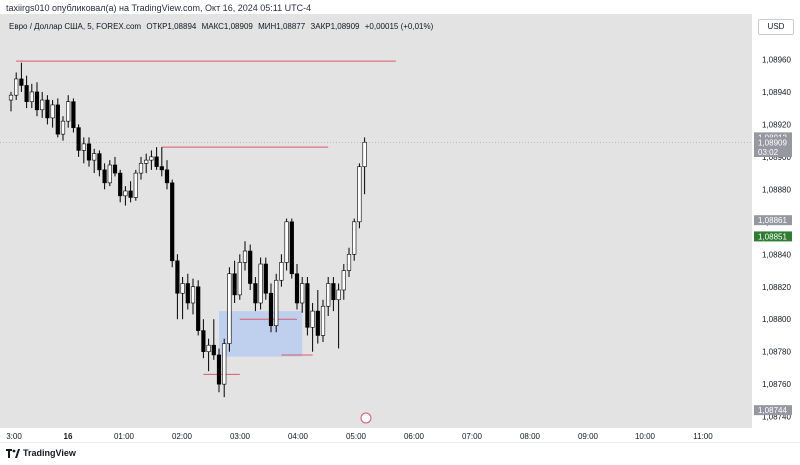  I want to click on footer-bar, so click(400, 453).